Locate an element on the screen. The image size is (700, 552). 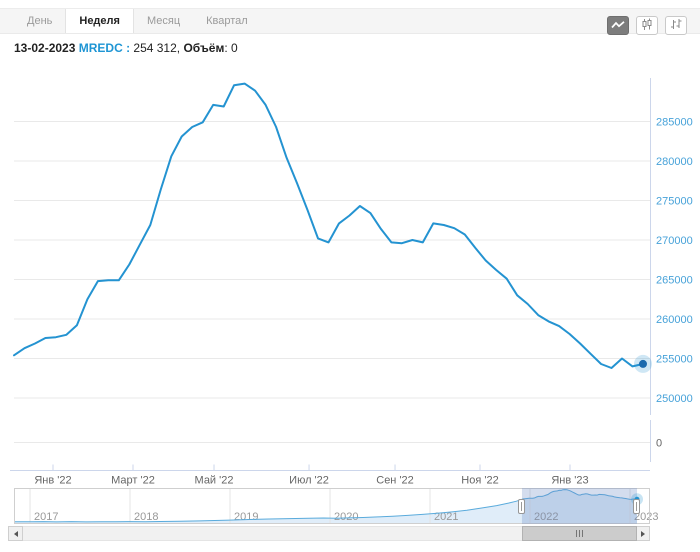
svg-text: Янв '22 is located at coordinates (52, 481).